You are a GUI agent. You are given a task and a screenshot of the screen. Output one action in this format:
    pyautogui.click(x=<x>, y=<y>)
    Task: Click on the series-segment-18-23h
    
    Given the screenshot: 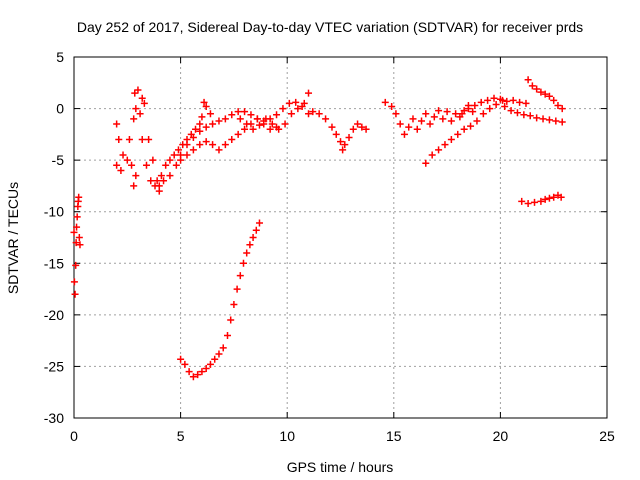 What is the action you would take?
    pyautogui.click(x=512, y=97)
    